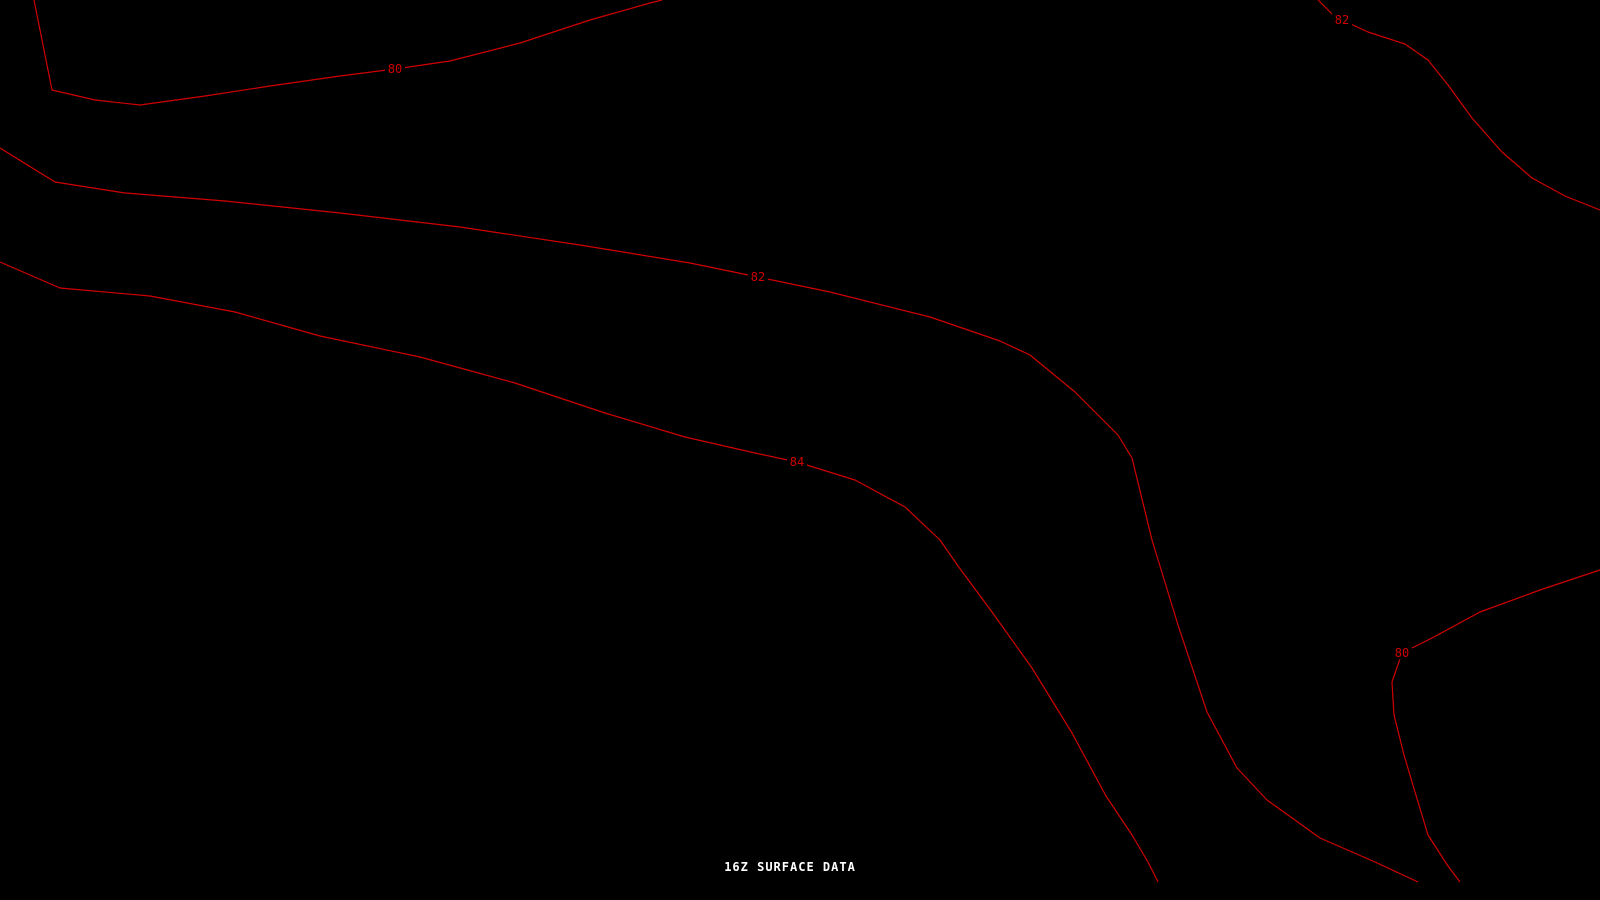  Describe the element at coordinates (790, 867) in the screenshot. I see `map-title: 16Z SURFACE DATA` at that location.